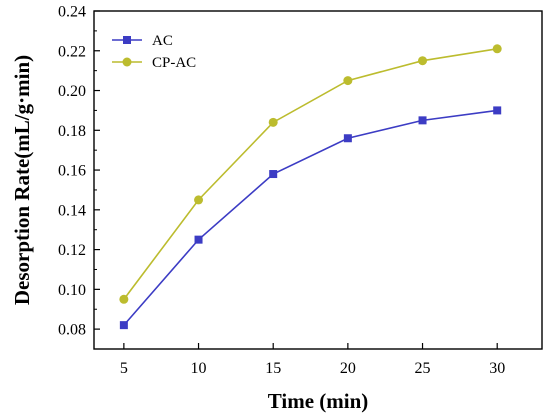 The width and height of the screenshot is (550, 418). I want to click on y-axis: 0.08 0.10 0.12 0.14 0.16 0.18 0.20 0.22 0.24, so click(79, 171).